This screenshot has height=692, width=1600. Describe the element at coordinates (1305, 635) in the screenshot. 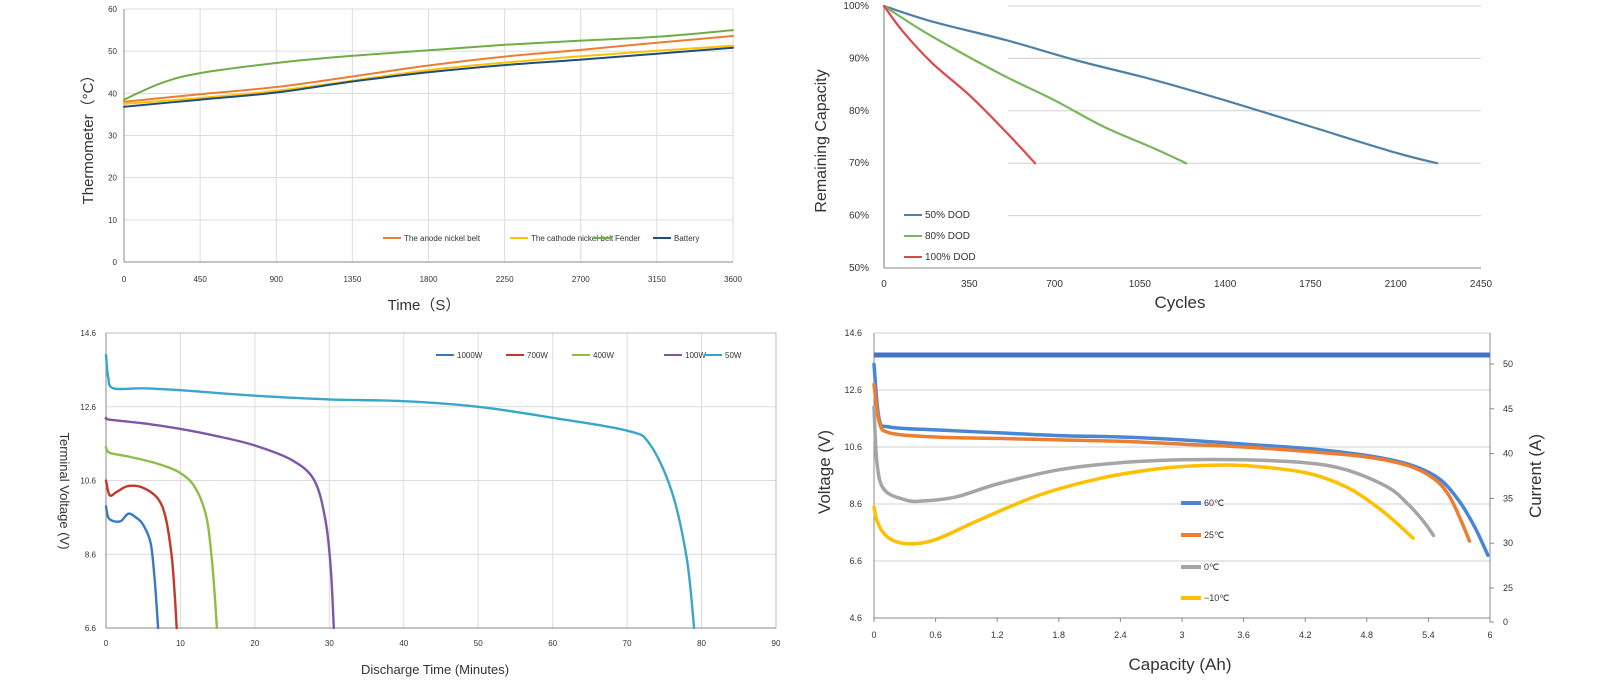

I see `x-tick-label: 4.2` at that location.